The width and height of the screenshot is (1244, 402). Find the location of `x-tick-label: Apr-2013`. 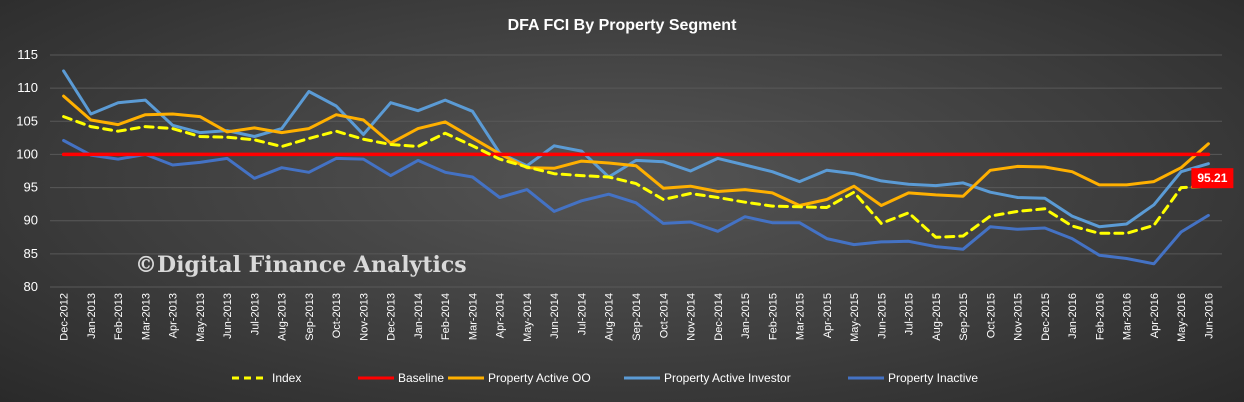

x-tick-label: Apr-2013 is located at coordinates (174, 315).